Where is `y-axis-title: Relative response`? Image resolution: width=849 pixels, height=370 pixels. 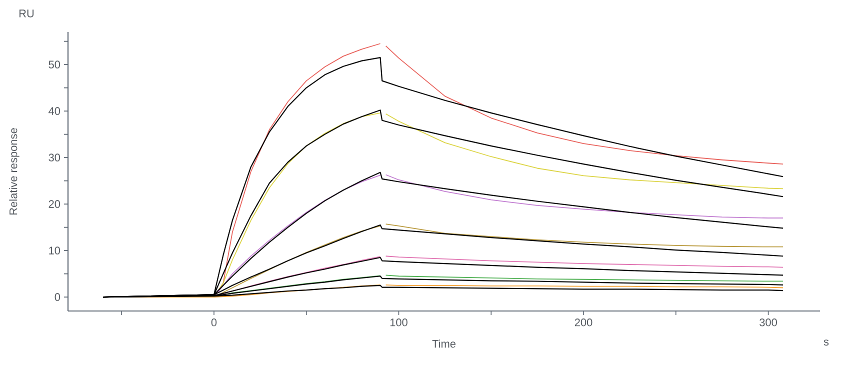 y-axis-title: Relative response is located at coordinates (14, 171).